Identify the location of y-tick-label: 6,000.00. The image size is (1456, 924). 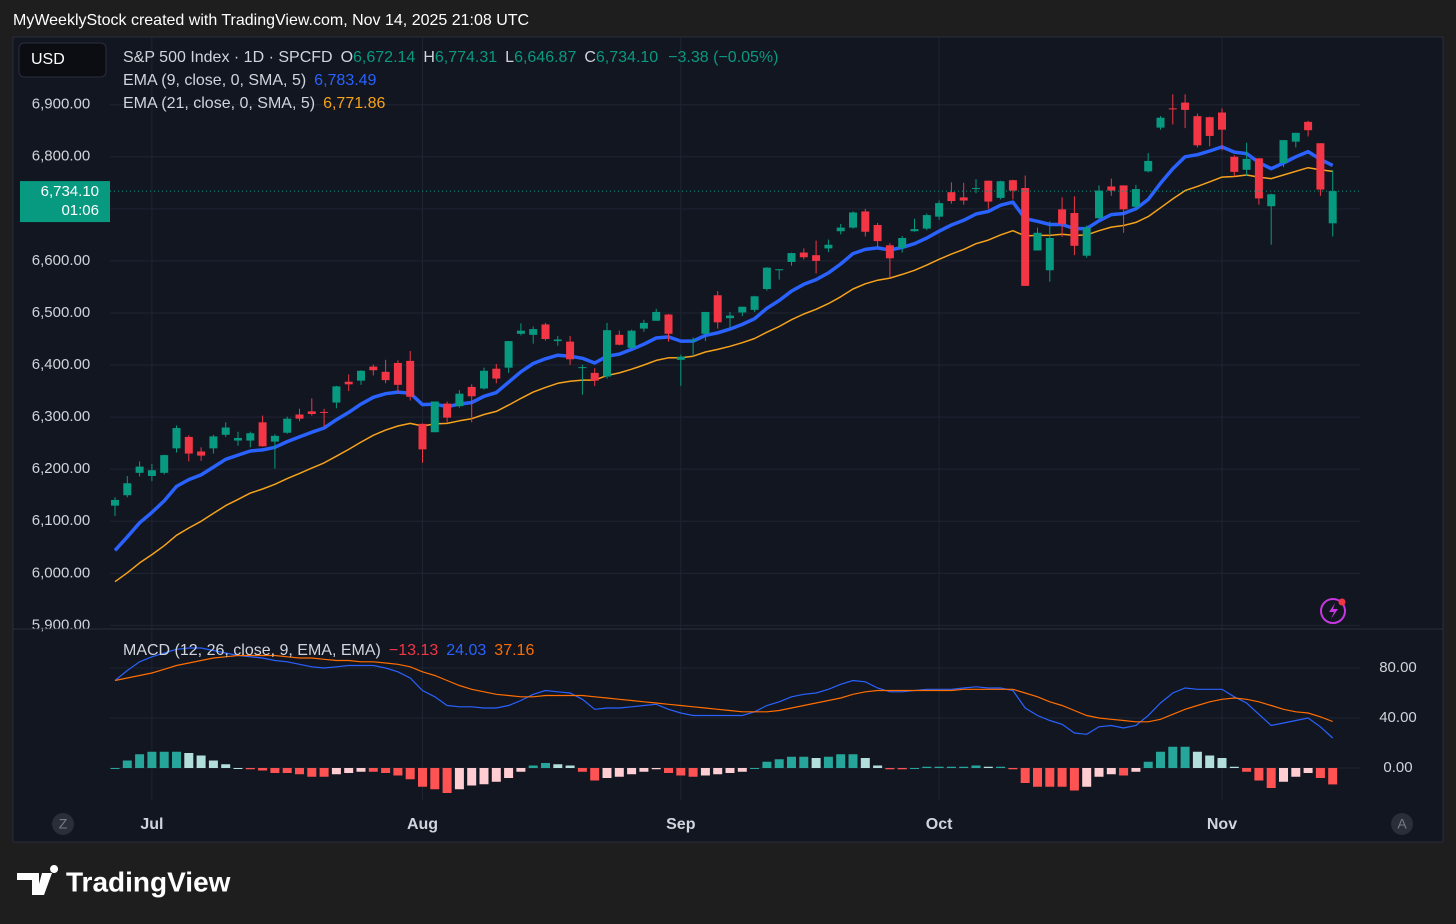
(61, 572).